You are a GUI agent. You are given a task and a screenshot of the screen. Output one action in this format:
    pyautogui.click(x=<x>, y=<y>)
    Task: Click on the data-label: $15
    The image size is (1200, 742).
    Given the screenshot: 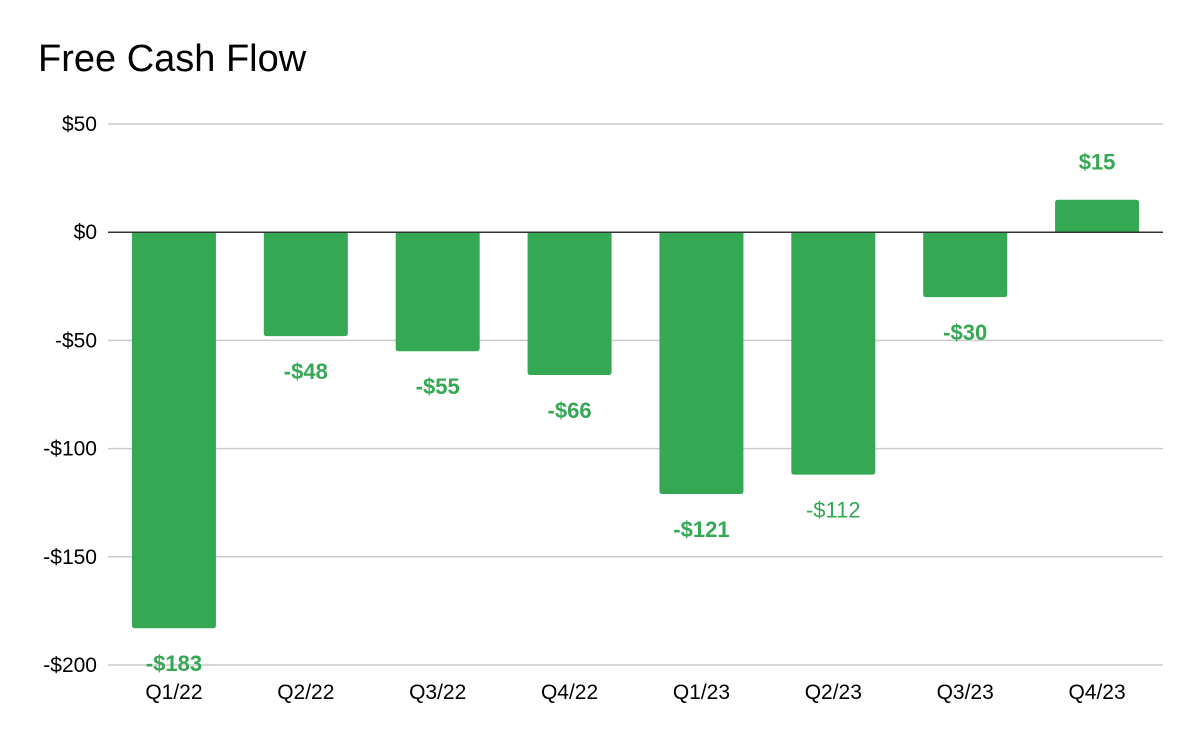 What is the action you would take?
    pyautogui.click(x=1097, y=162)
    